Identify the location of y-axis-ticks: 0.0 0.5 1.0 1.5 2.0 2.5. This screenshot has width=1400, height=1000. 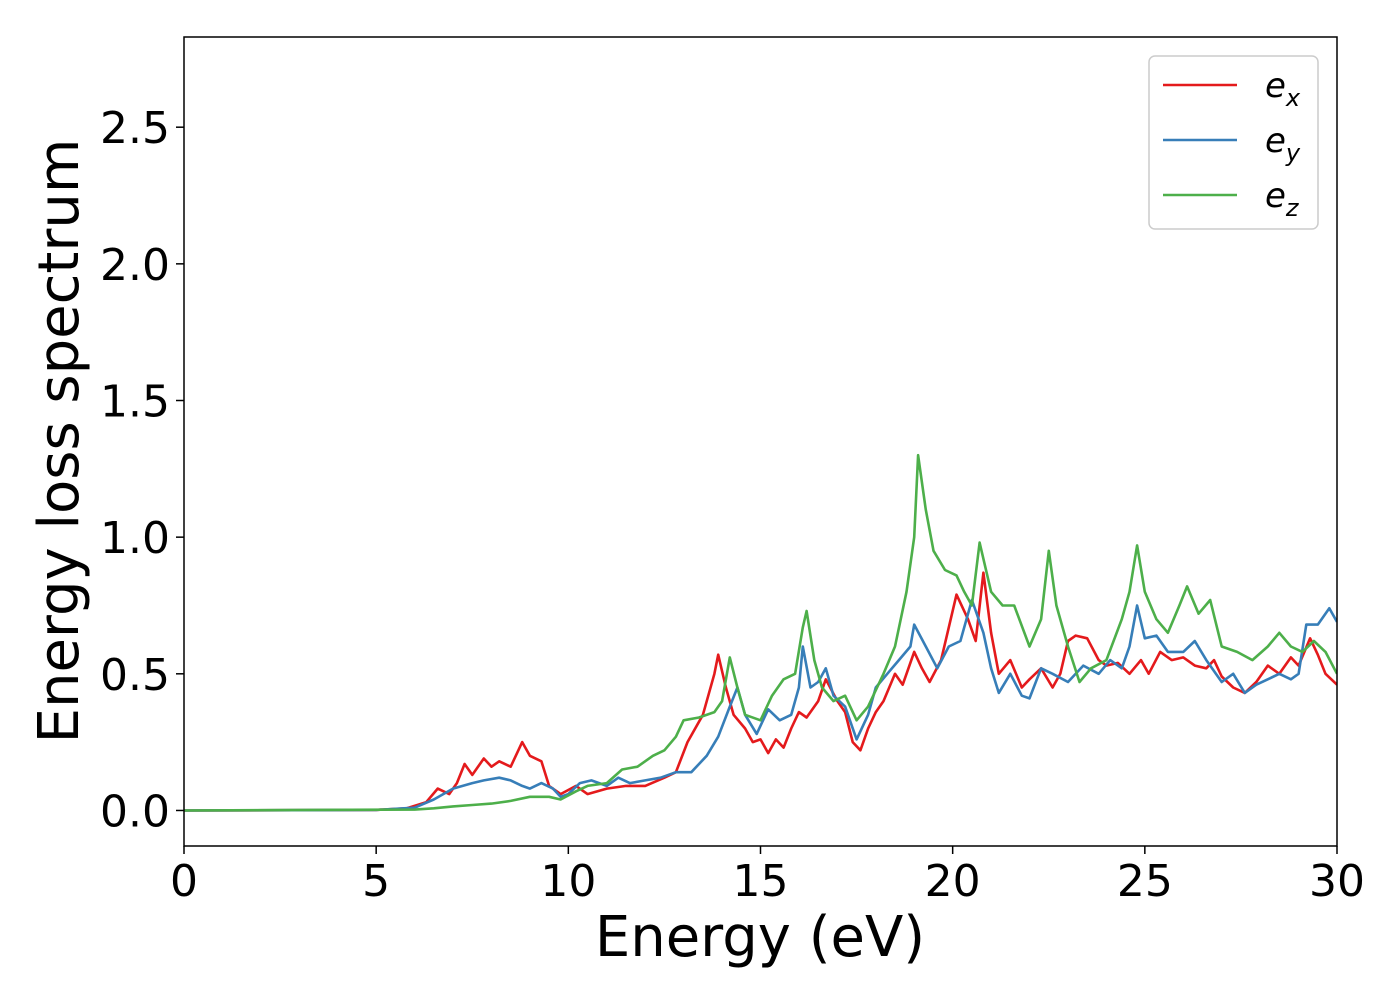
(142, 470).